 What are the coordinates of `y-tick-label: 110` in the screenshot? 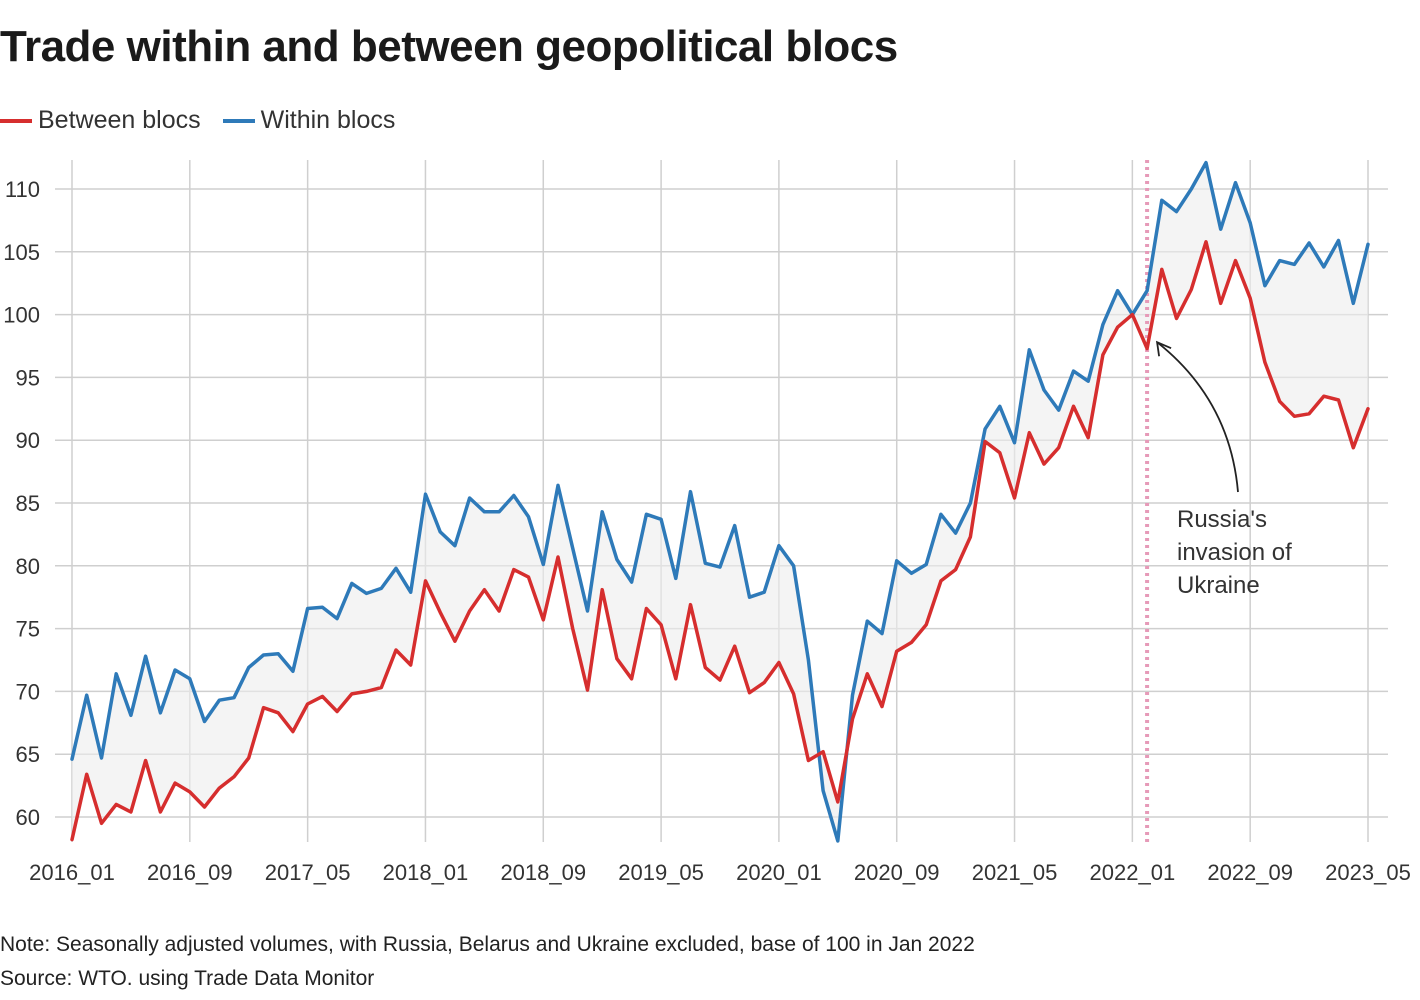 It's located at (22, 189).